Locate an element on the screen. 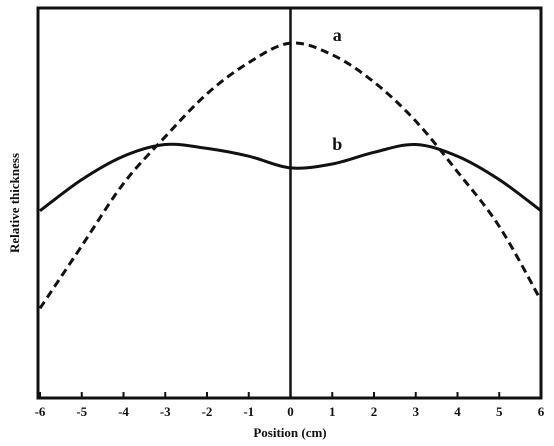  x-tick-label: 4 is located at coordinates (457, 411).